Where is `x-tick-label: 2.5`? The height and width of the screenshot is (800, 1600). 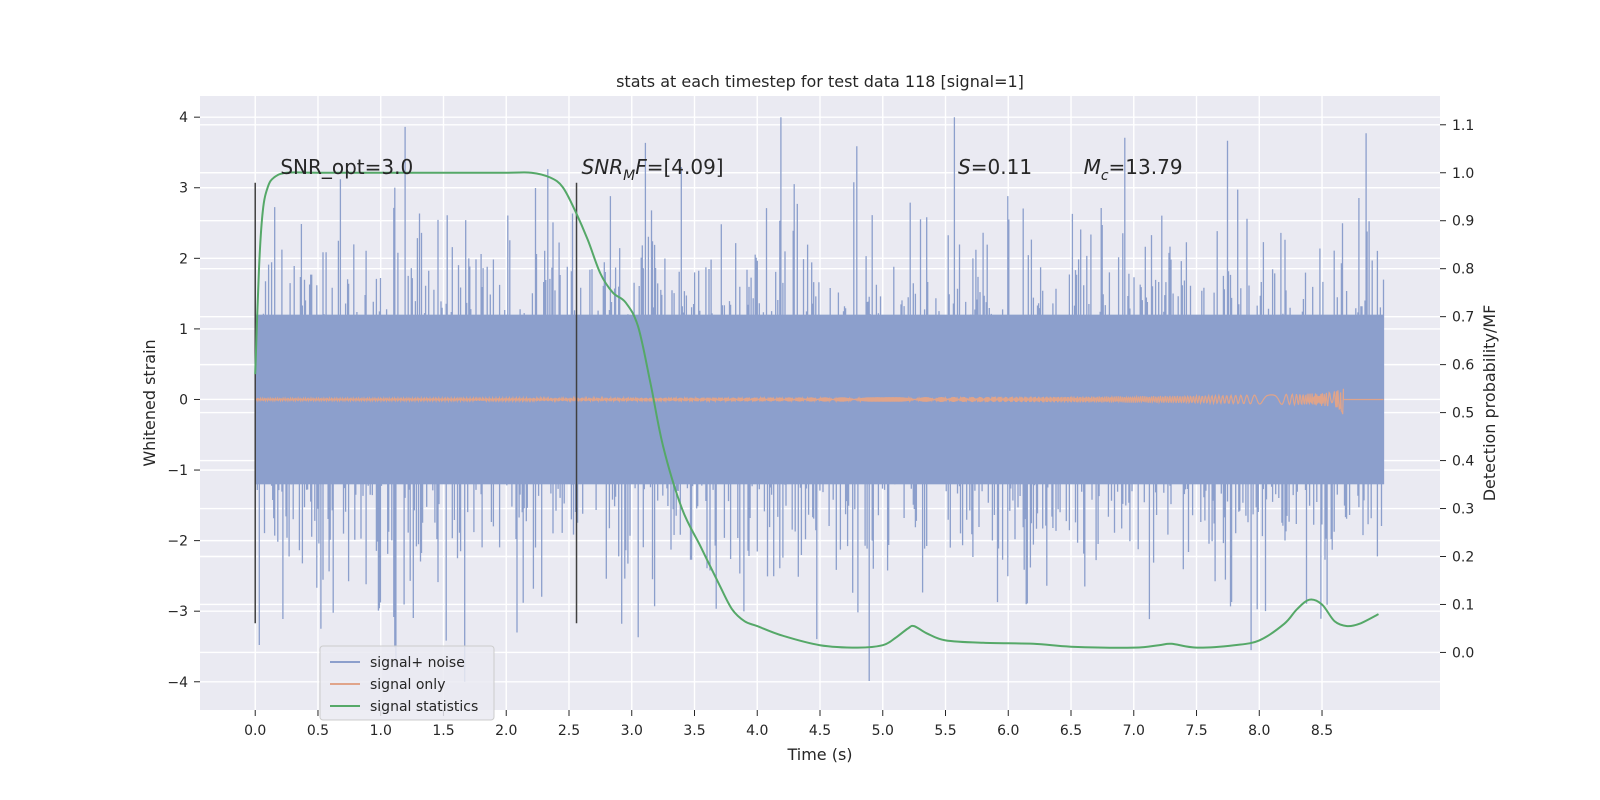
x-tick-label: 2.5 is located at coordinates (569, 731).